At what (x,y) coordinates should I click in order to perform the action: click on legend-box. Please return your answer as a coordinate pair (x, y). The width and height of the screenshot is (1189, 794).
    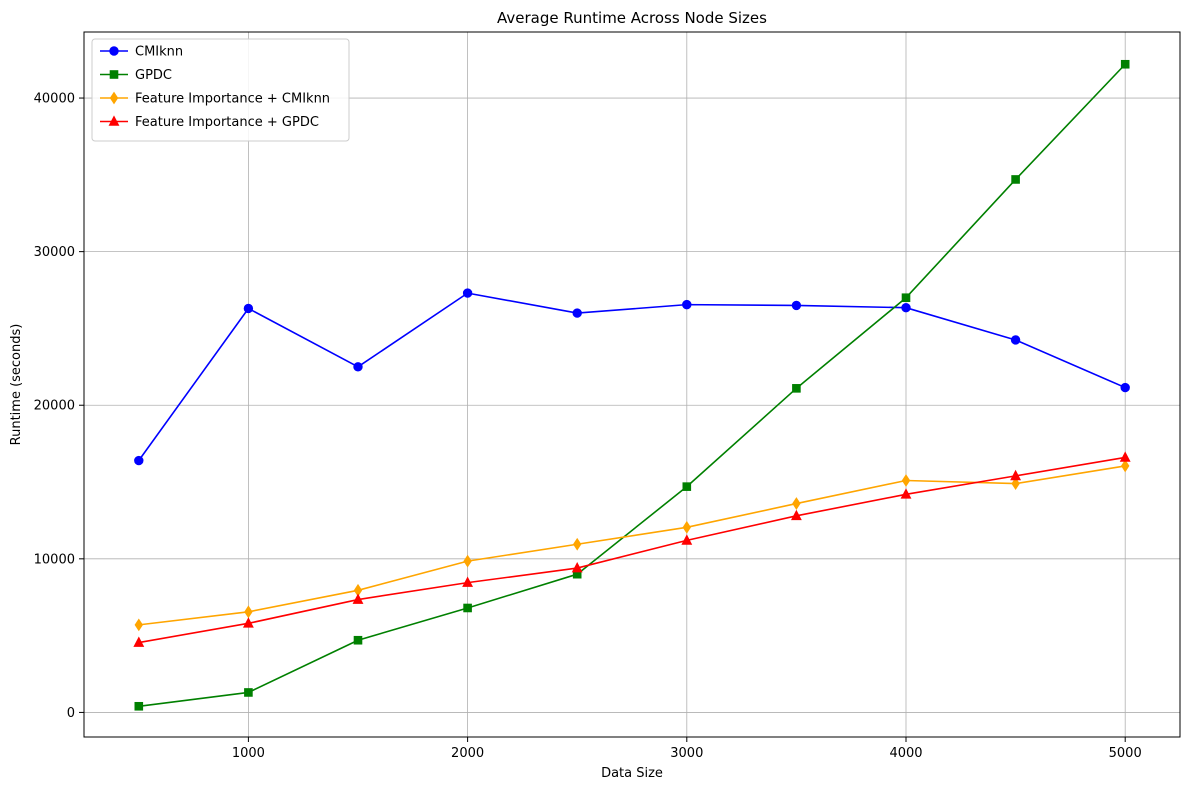
    Looking at the image, I should click on (220, 90).